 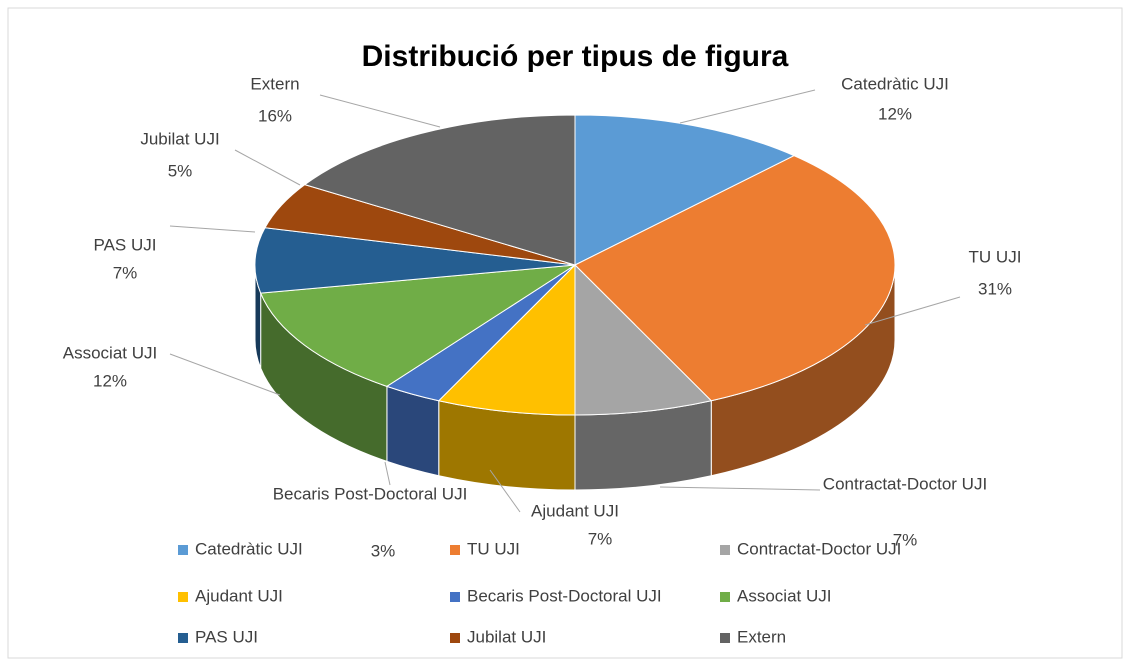 What do you see at coordinates (506, 636) in the screenshot?
I see `legend-label: Jubilat UJI` at bounding box center [506, 636].